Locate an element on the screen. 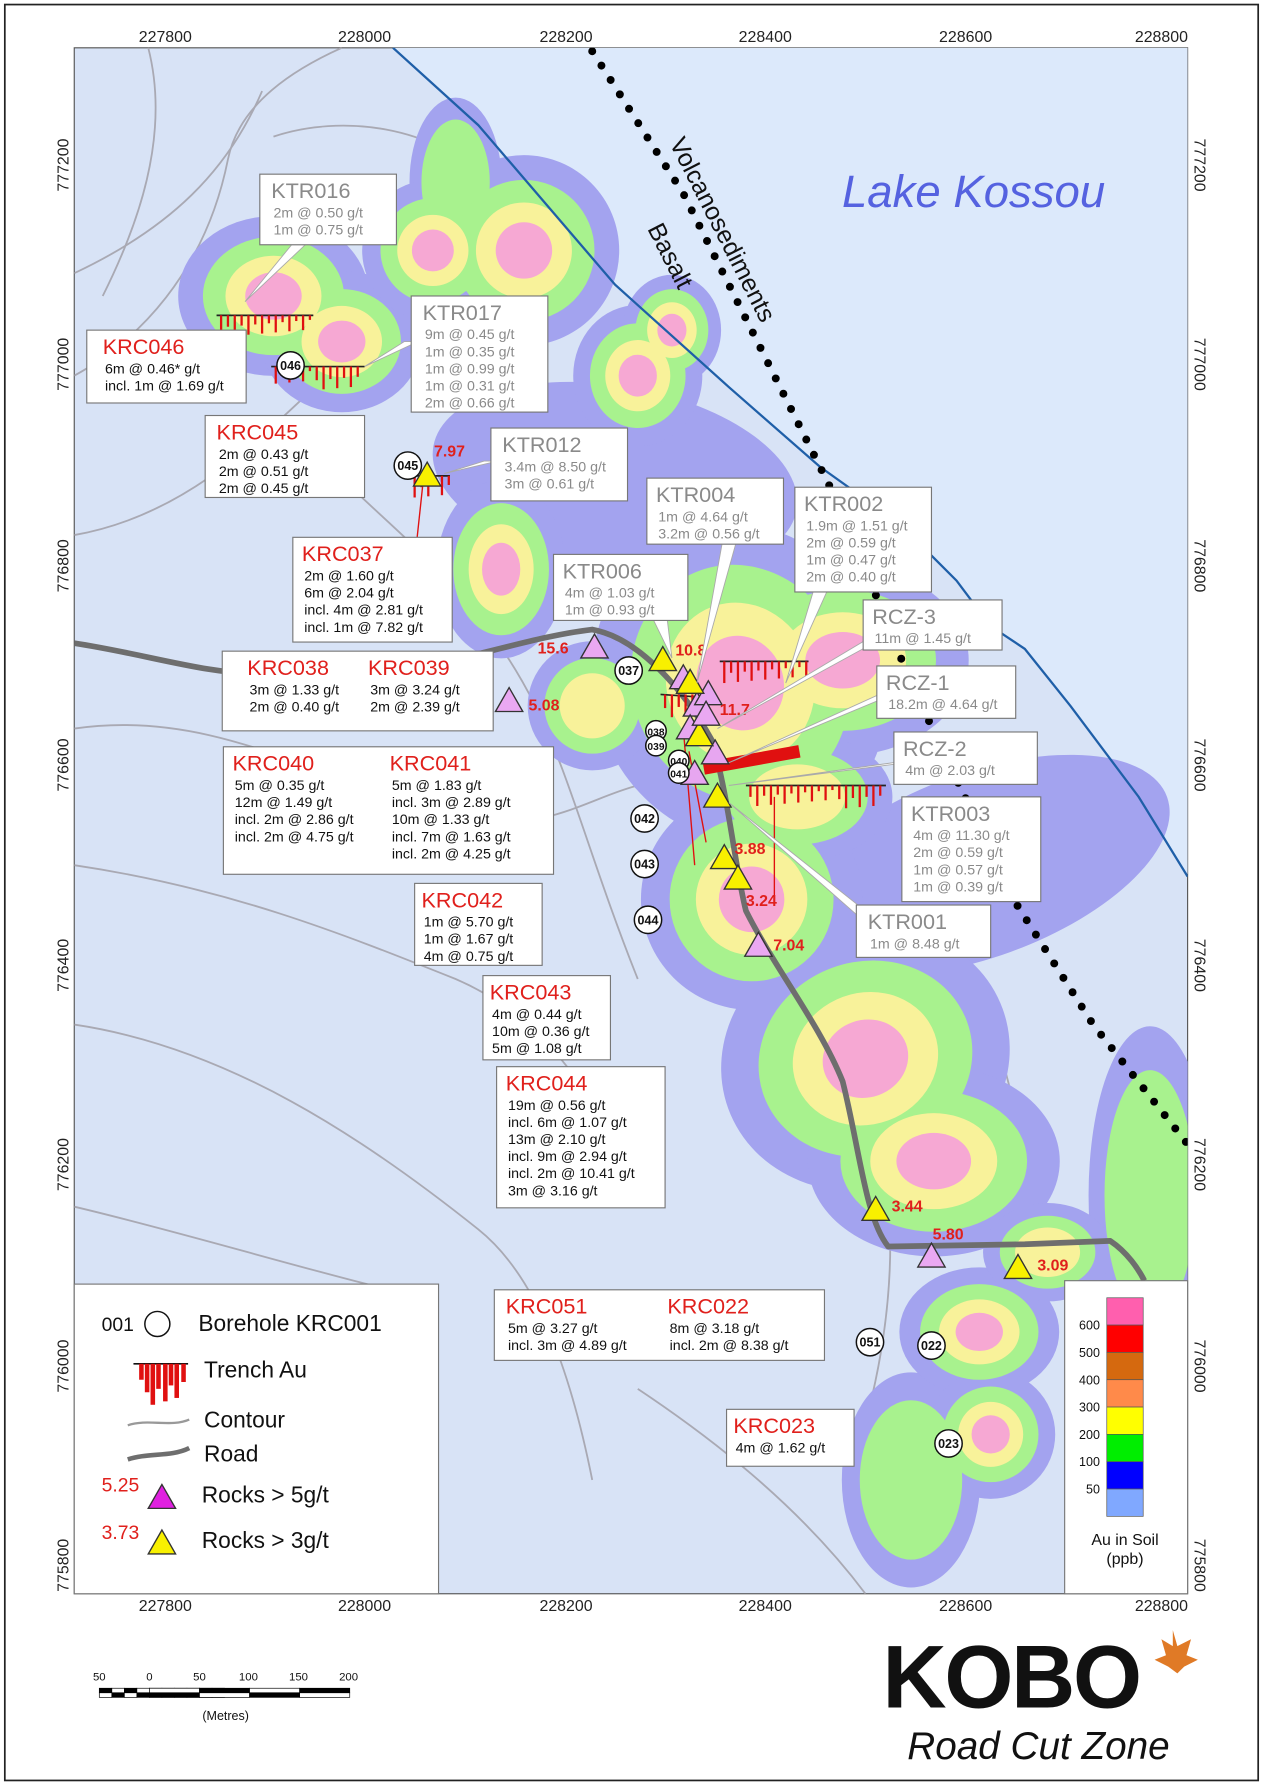 The height and width of the screenshot is (1785, 1263). callout-title: RCZ-2 is located at coordinates (935, 748).